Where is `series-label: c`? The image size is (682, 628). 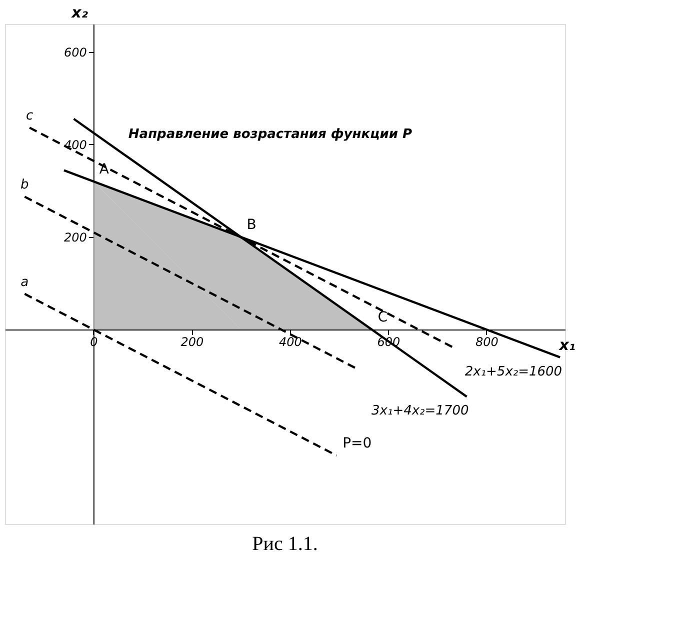
series-label: c is located at coordinates (30, 116).